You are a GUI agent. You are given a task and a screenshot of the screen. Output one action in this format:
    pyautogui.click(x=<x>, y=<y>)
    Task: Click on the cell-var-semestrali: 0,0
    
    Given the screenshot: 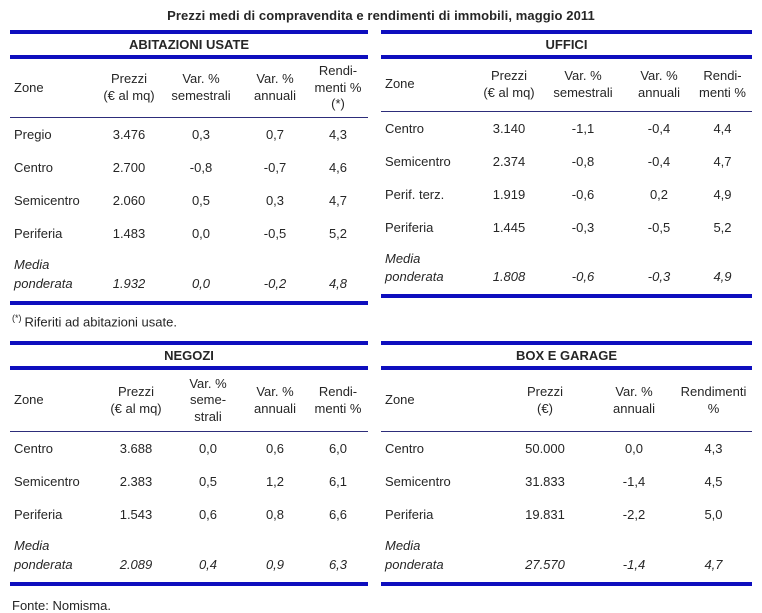 What is the action you would take?
    pyautogui.click(x=208, y=449)
    